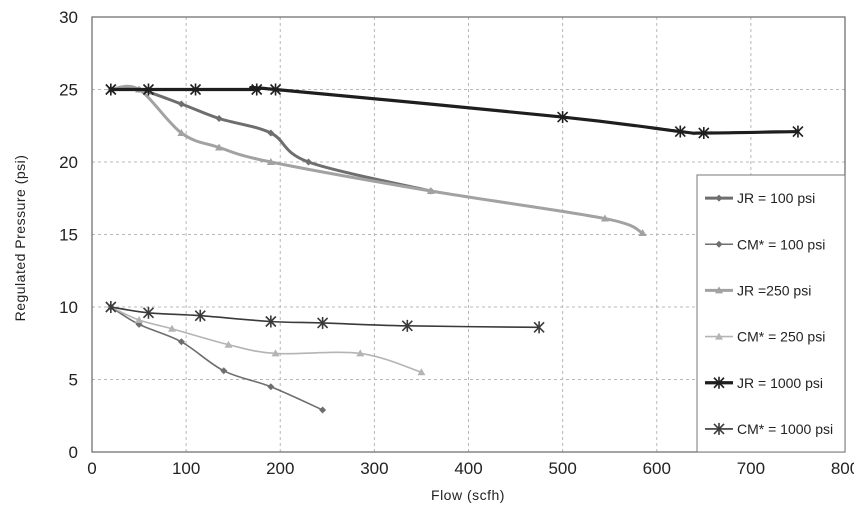  Describe the element at coordinates (468, 495) in the screenshot. I see `x-axis-title: Flow (scfh)` at that location.